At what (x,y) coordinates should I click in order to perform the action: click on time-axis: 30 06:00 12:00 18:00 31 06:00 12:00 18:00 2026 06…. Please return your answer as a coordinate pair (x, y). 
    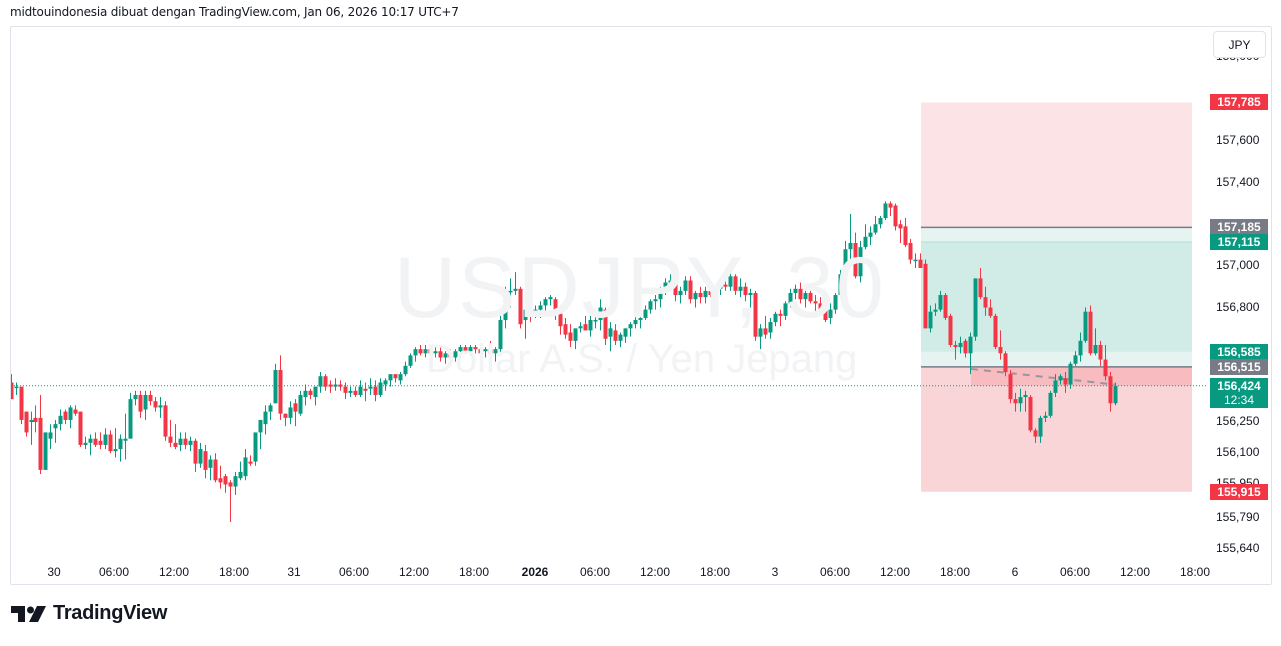
    Looking at the image, I should click on (610, 571).